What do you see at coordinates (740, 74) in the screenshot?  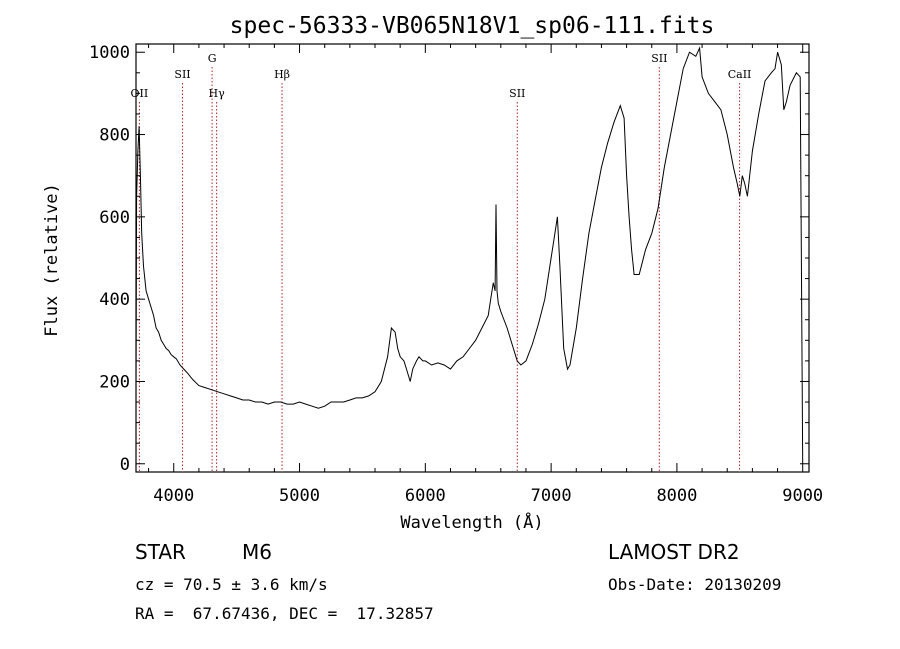 I see `marker-label-7: CaII` at bounding box center [740, 74].